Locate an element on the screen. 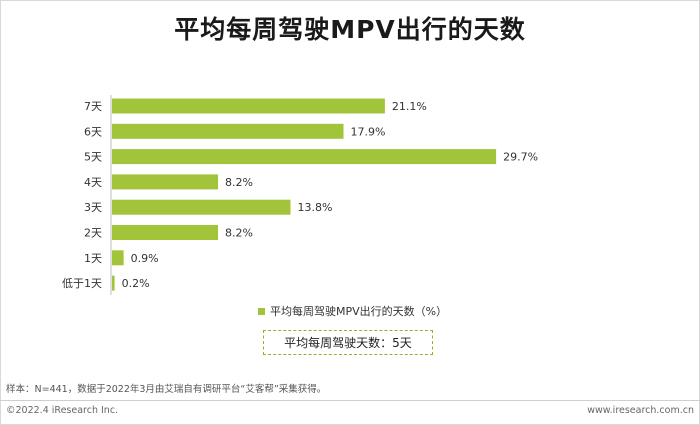 The width and height of the screenshot is (700, 425). category-label: 4天 is located at coordinates (93, 182).